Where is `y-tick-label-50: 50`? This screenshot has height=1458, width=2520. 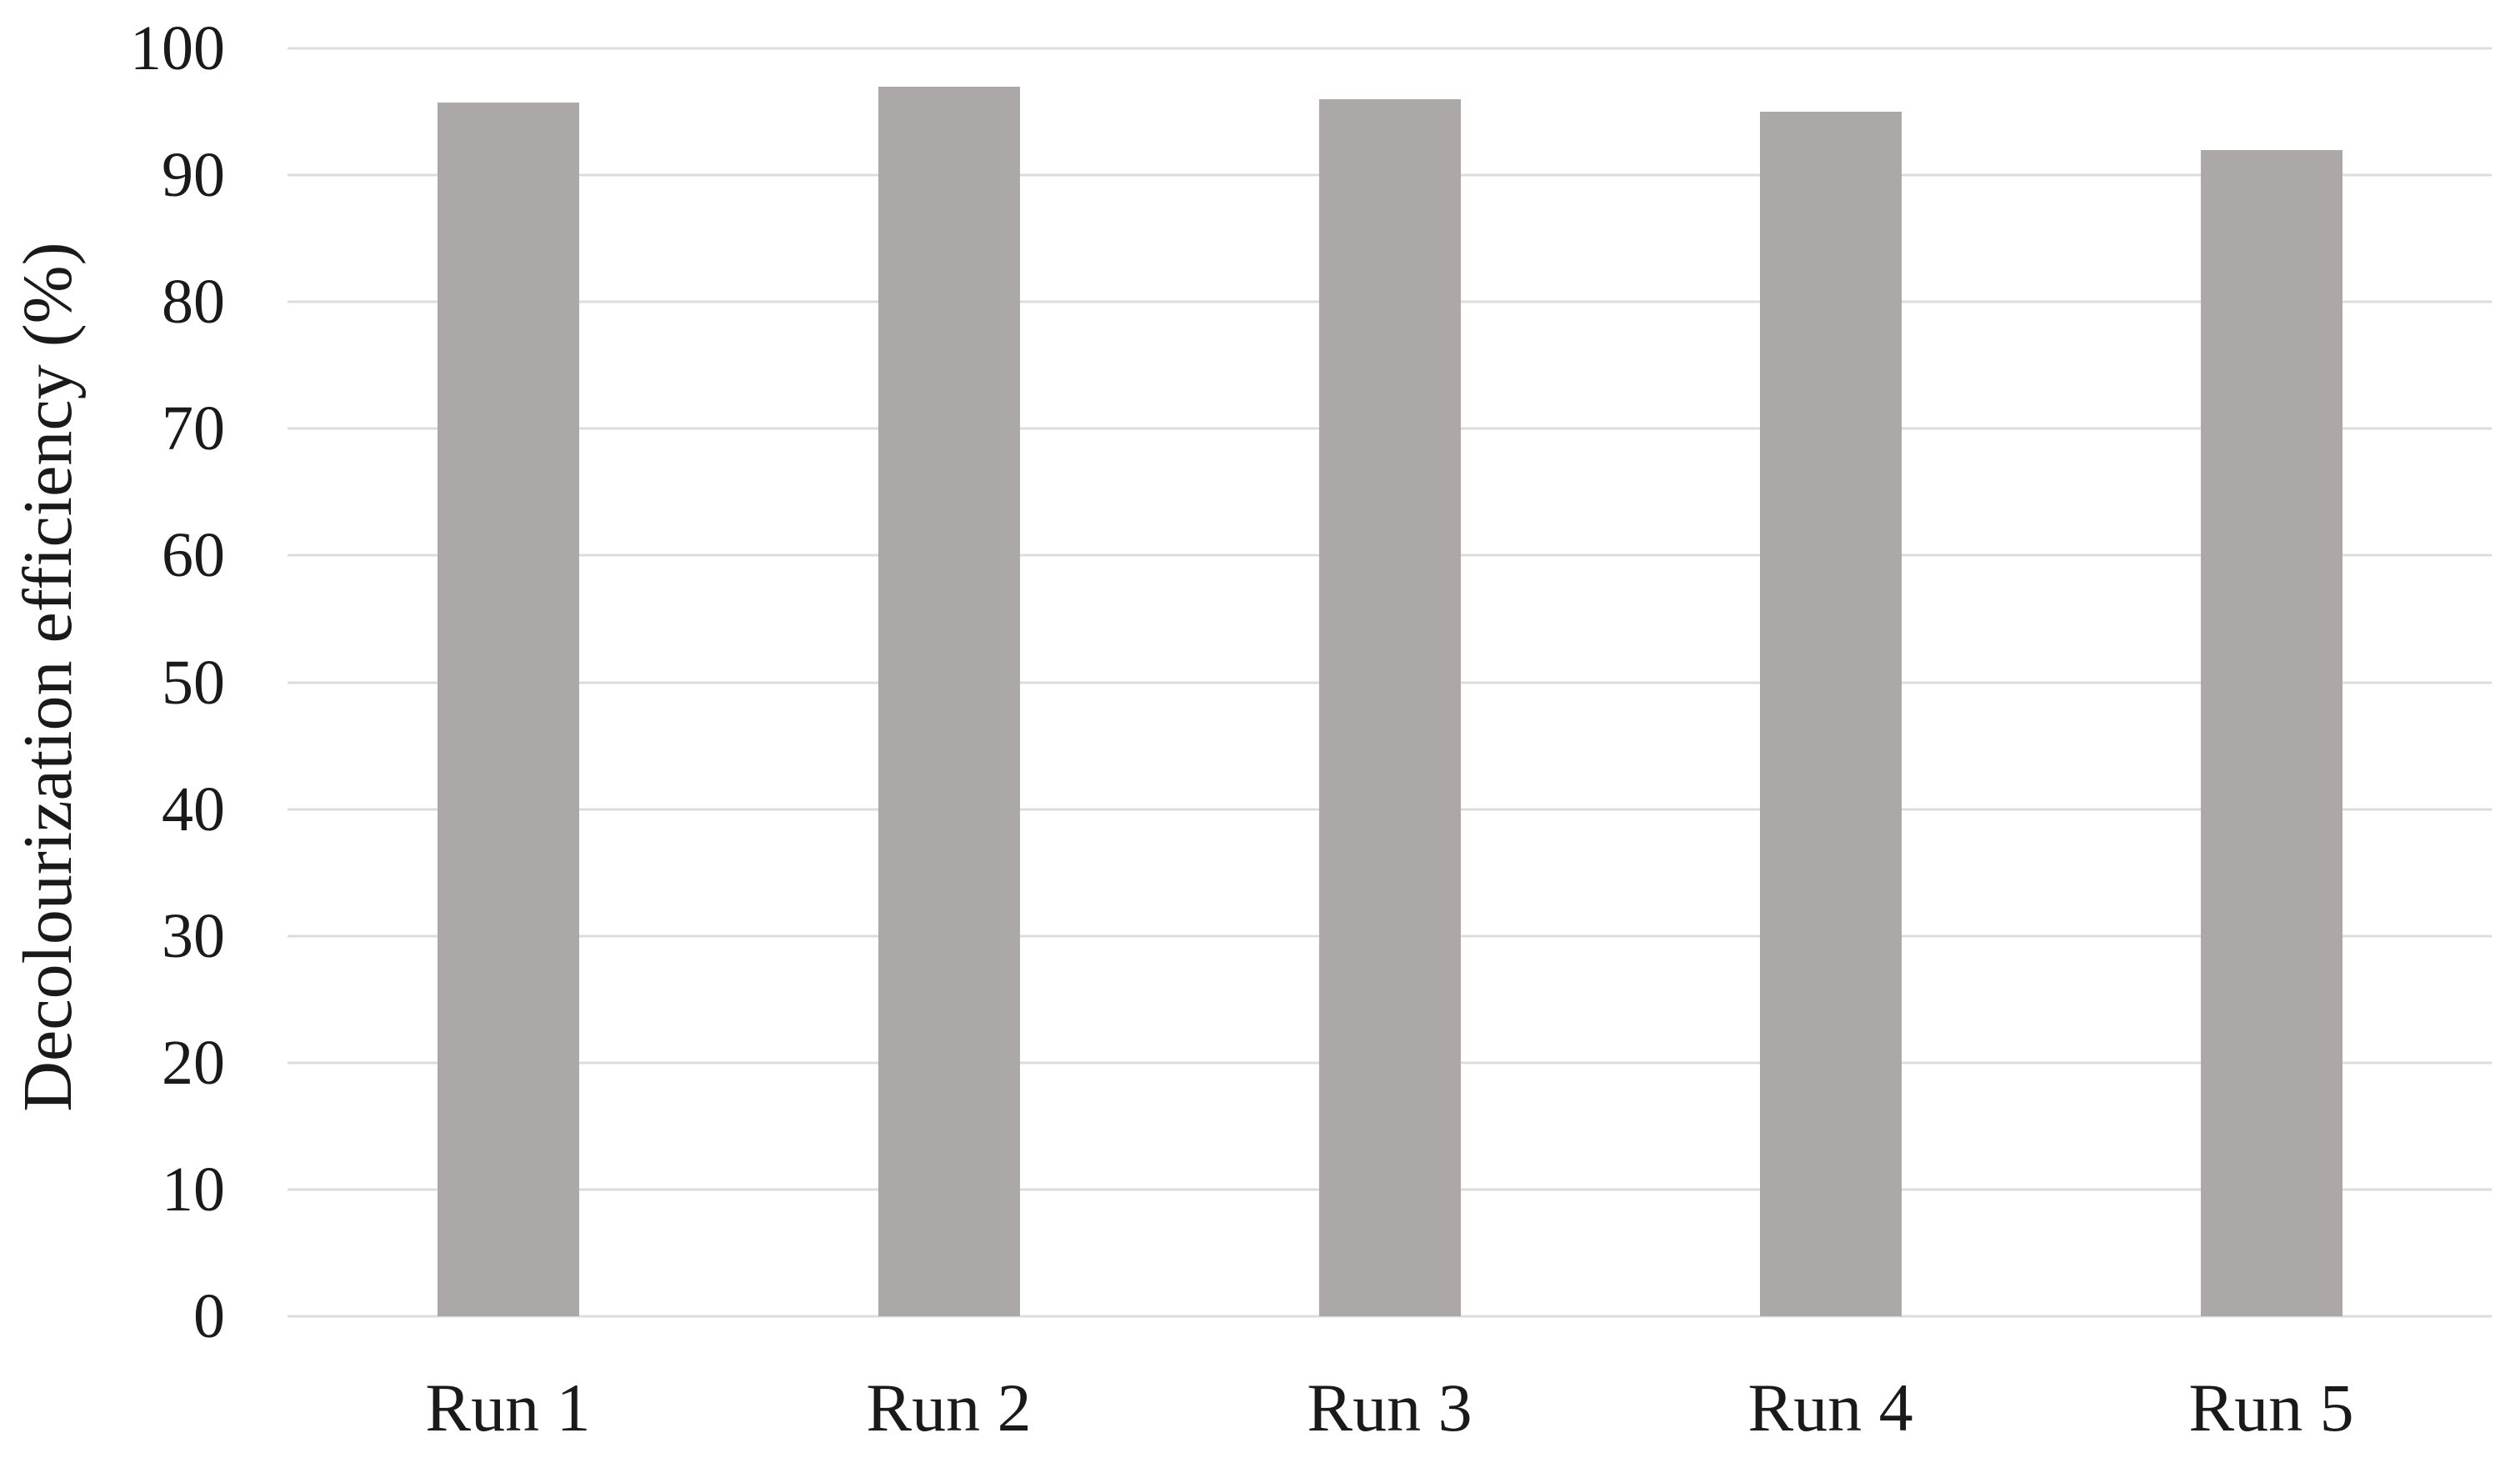 y-tick-label-50: 50 is located at coordinates (193, 682).